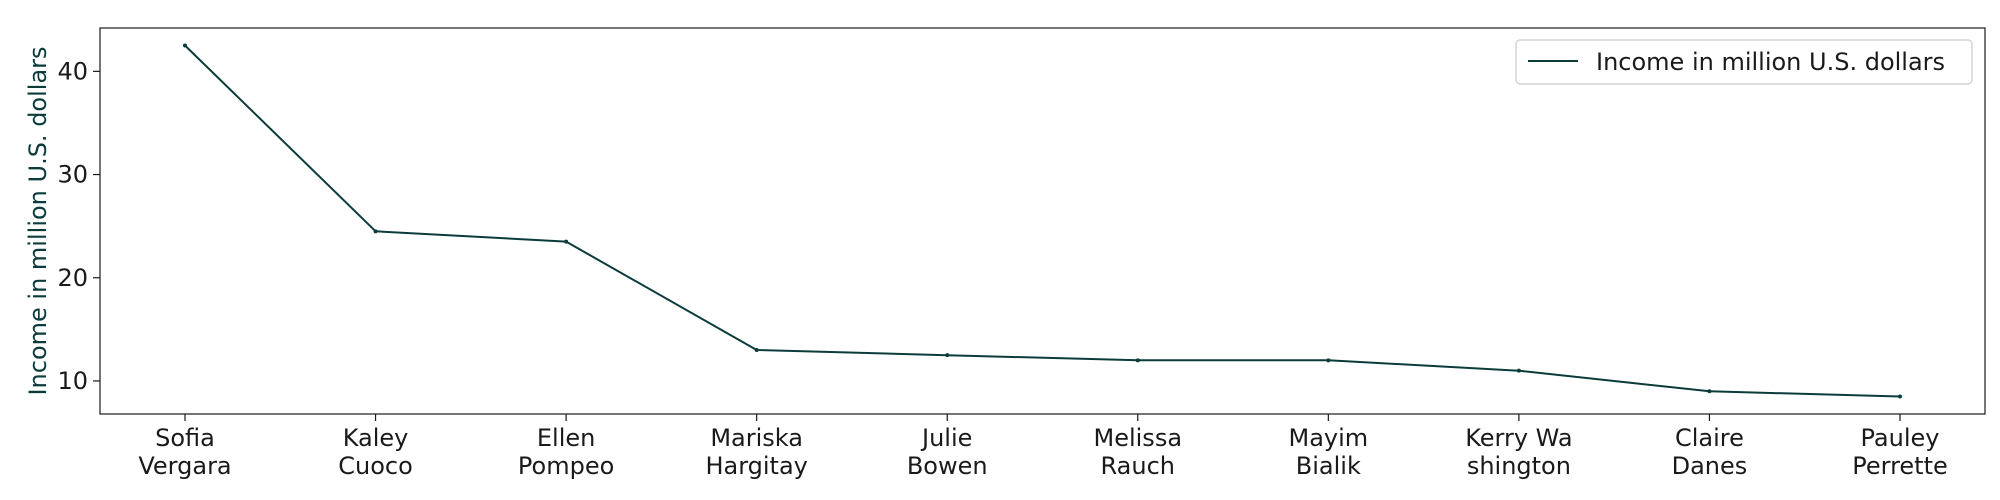 The image size is (2000, 500). What do you see at coordinates (1709, 438) in the screenshot?
I see `x-tick-label: Claire` at bounding box center [1709, 438].